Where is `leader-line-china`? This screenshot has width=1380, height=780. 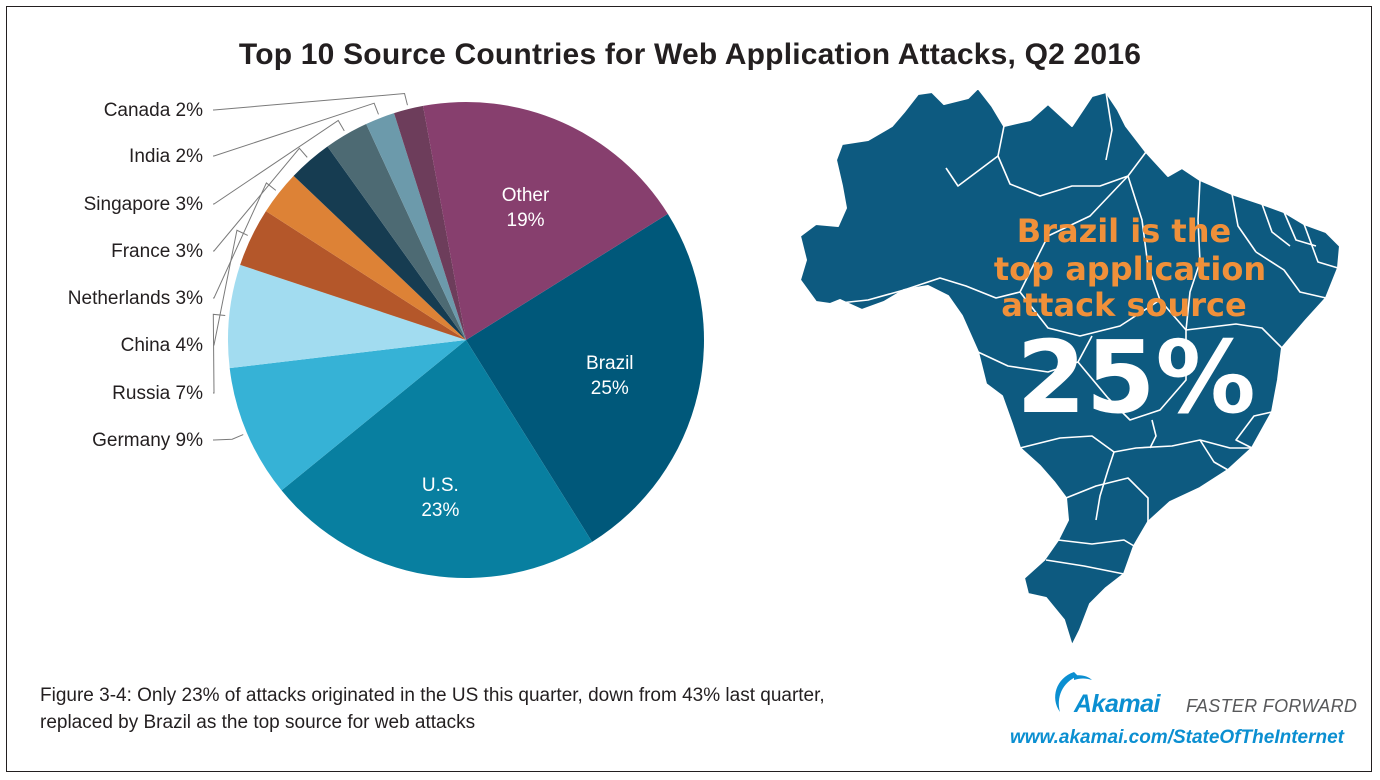
leader-line-china is located at coordinates (230, 287).